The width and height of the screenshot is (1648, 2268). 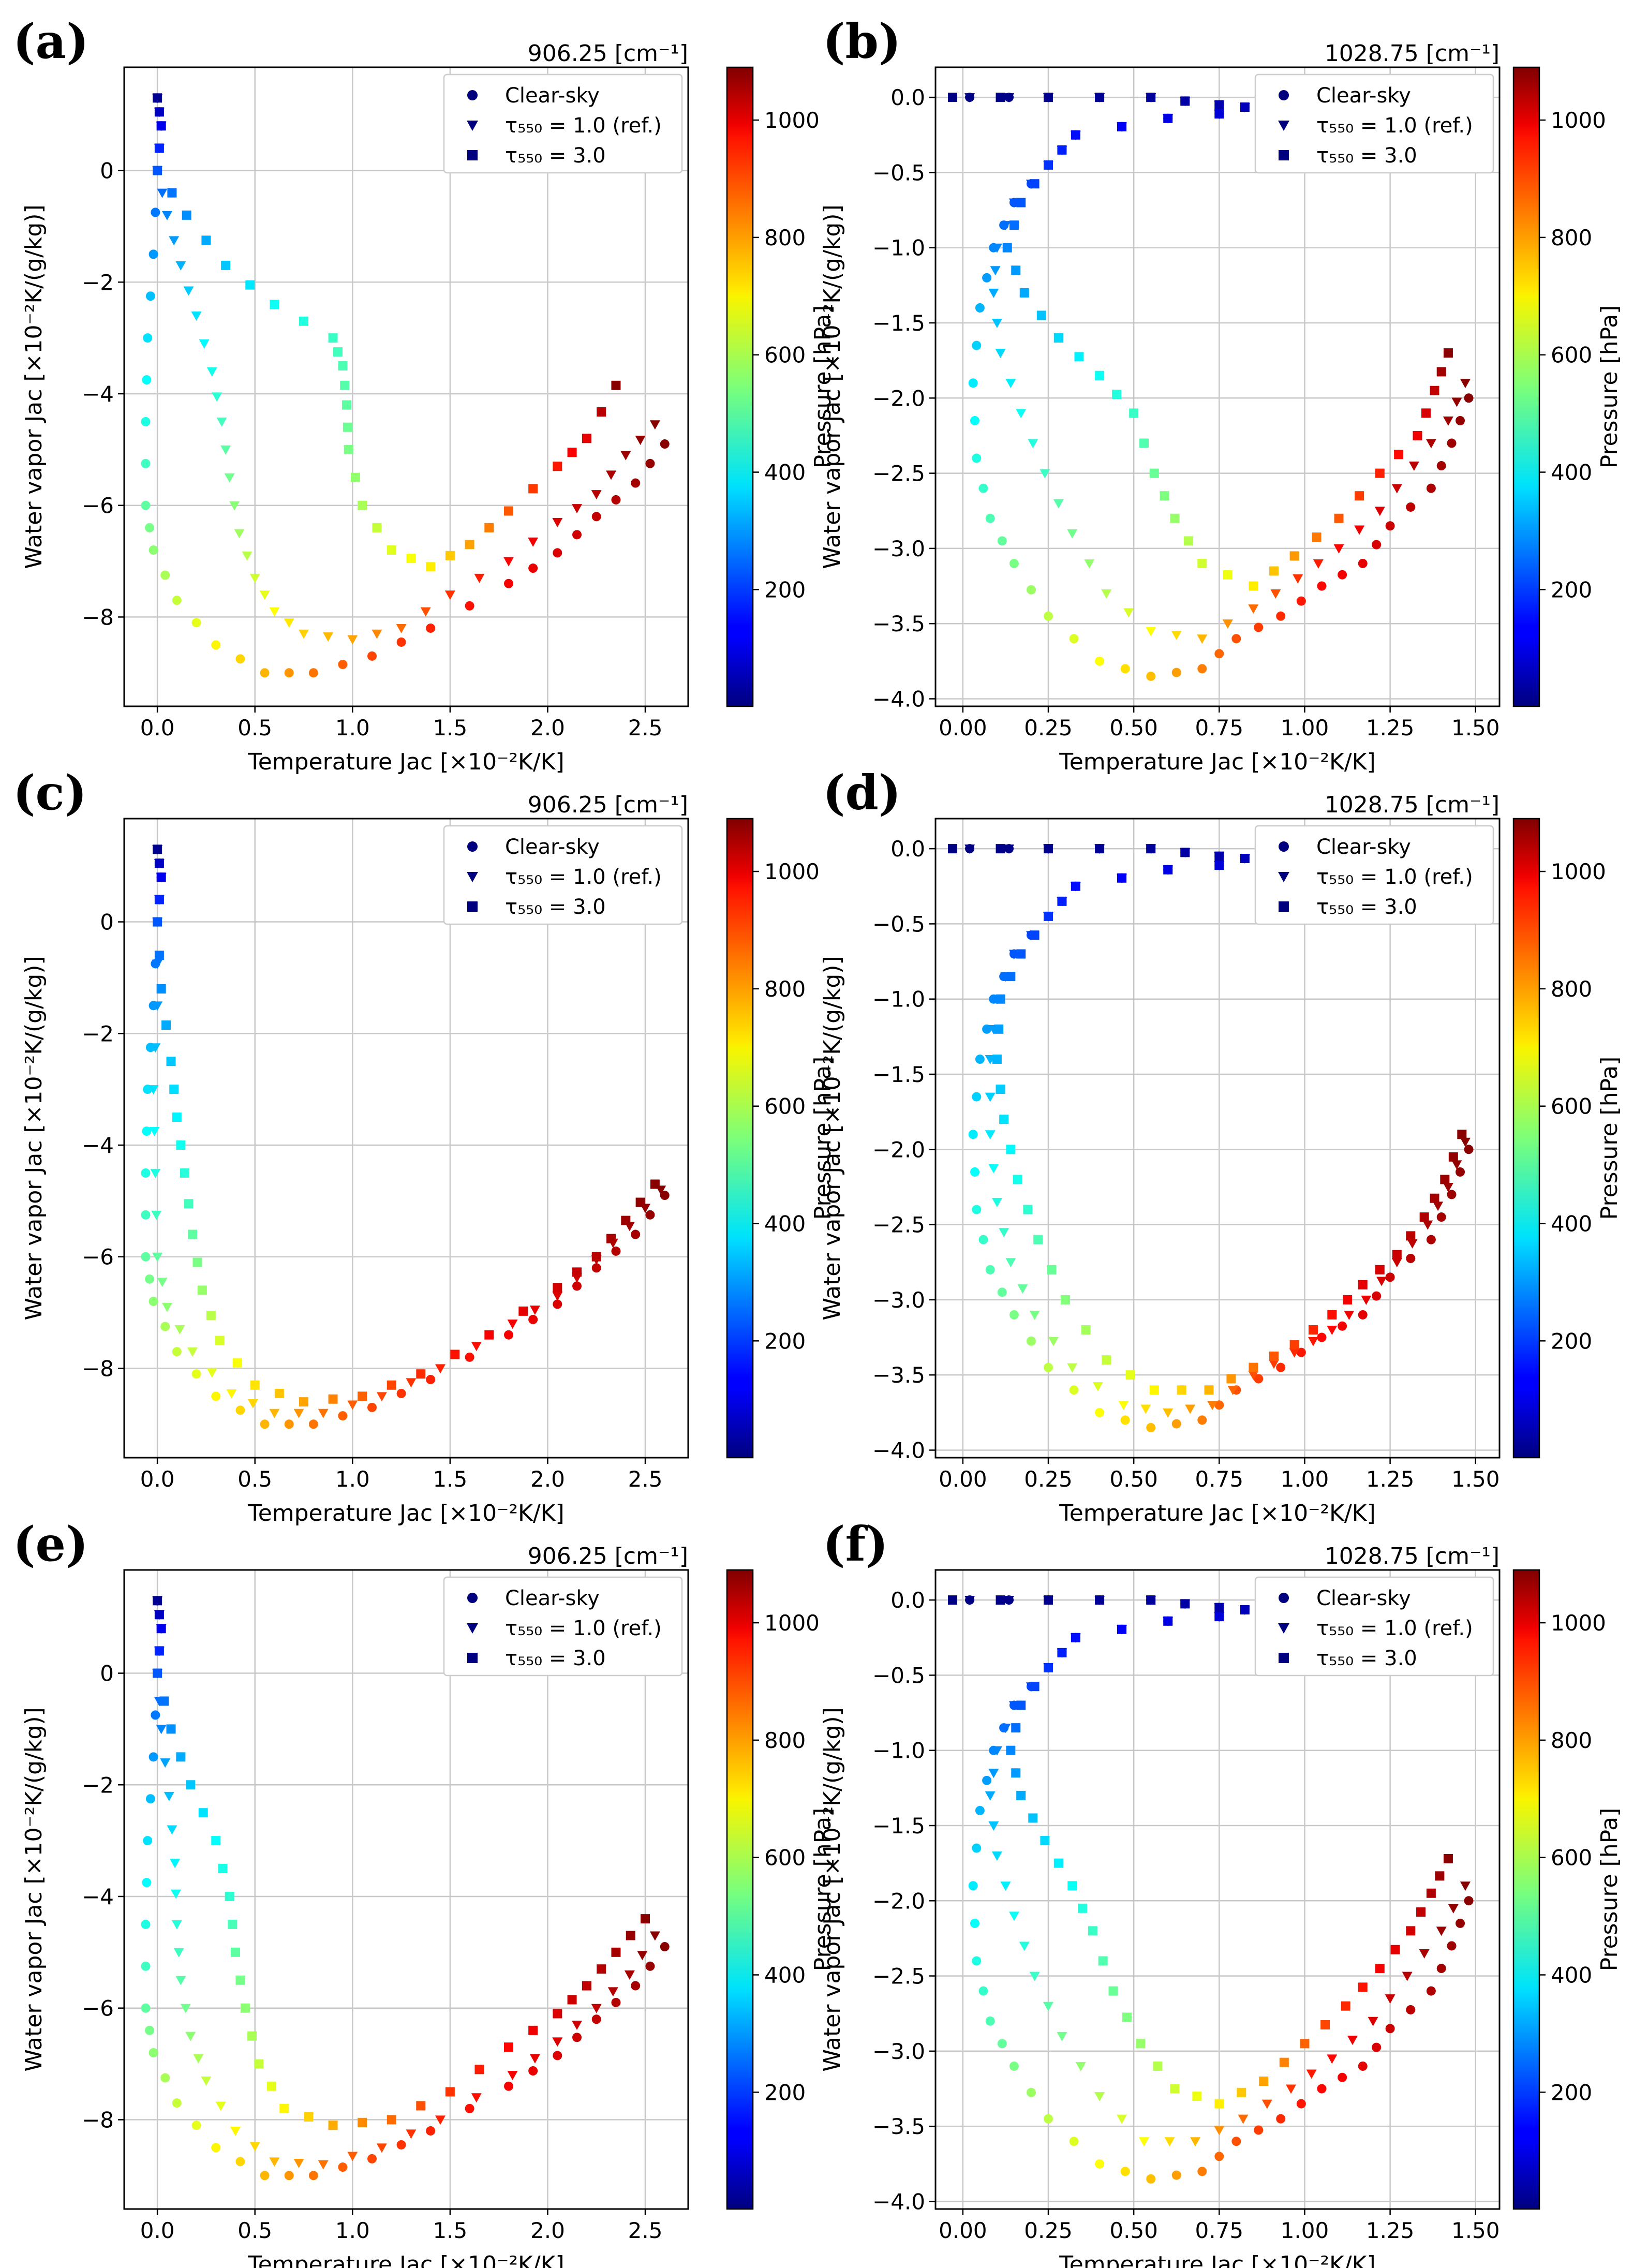 I want to click on colorbar-tick-label: 1000, so click(x=792, y=120).